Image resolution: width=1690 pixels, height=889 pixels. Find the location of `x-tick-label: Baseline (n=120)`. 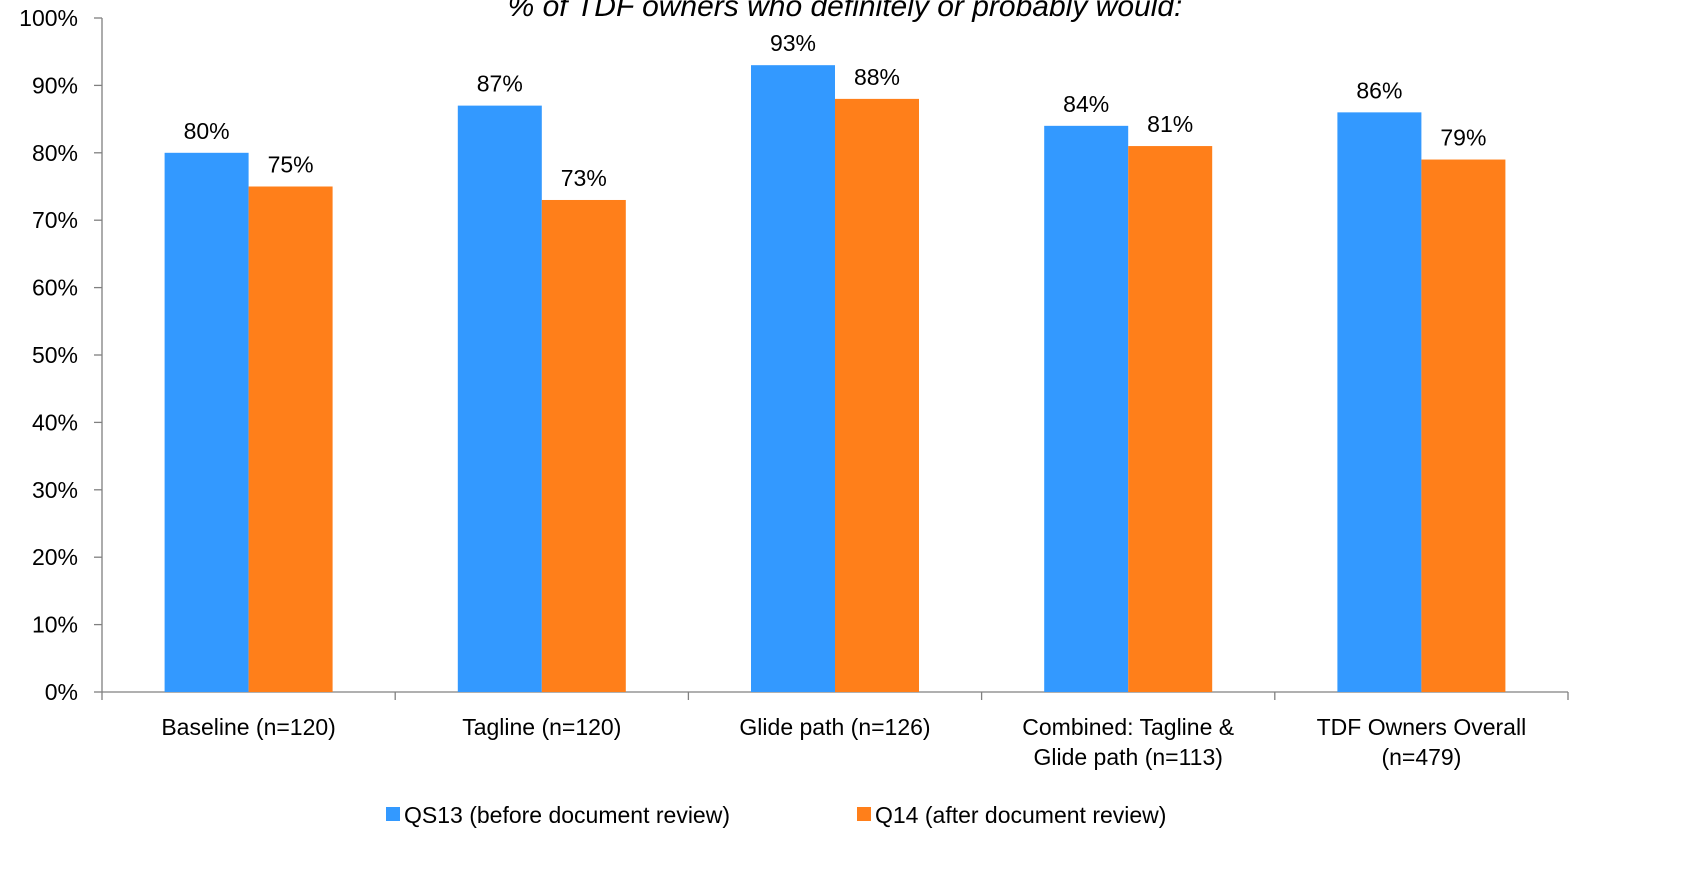

x-tick-label: Baseline (n=120) is located at coordinates (248, 727).